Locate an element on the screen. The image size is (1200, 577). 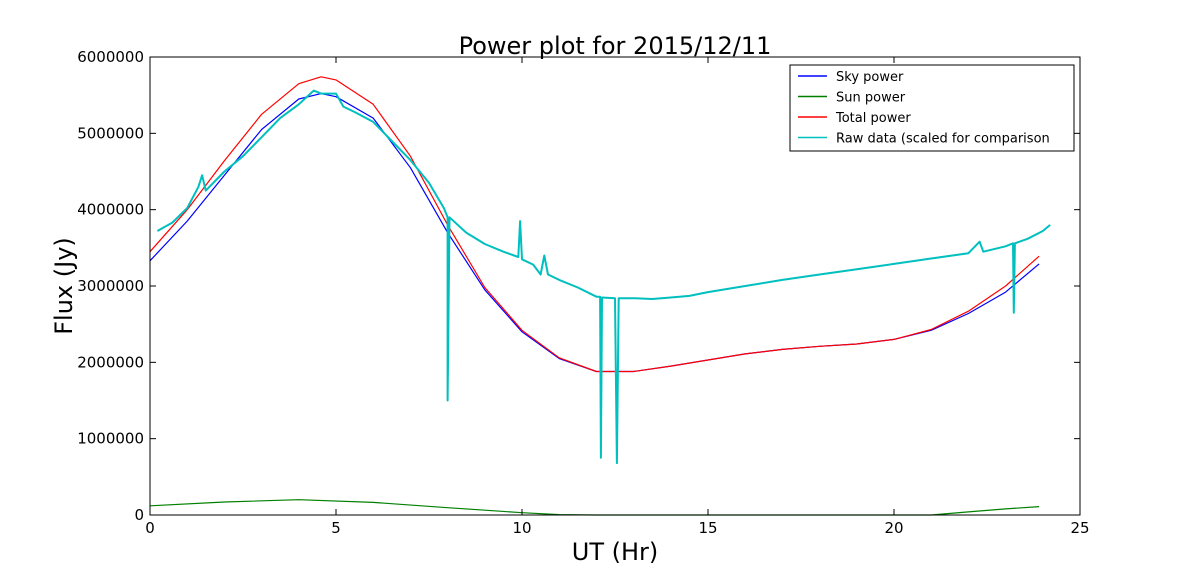
x-tick-label: 5 is located at coordinates (336, 528).